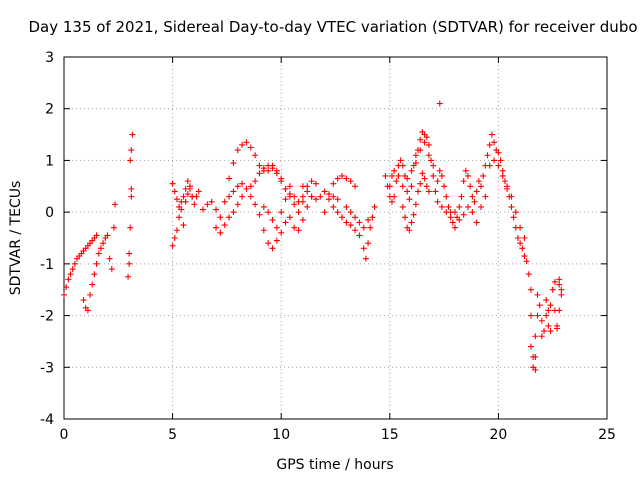 This screenshot has width=640, height=480. Describe the element at coordinates (49, 161) in the screenshot. I see `y-tick-label: 1` at that location.